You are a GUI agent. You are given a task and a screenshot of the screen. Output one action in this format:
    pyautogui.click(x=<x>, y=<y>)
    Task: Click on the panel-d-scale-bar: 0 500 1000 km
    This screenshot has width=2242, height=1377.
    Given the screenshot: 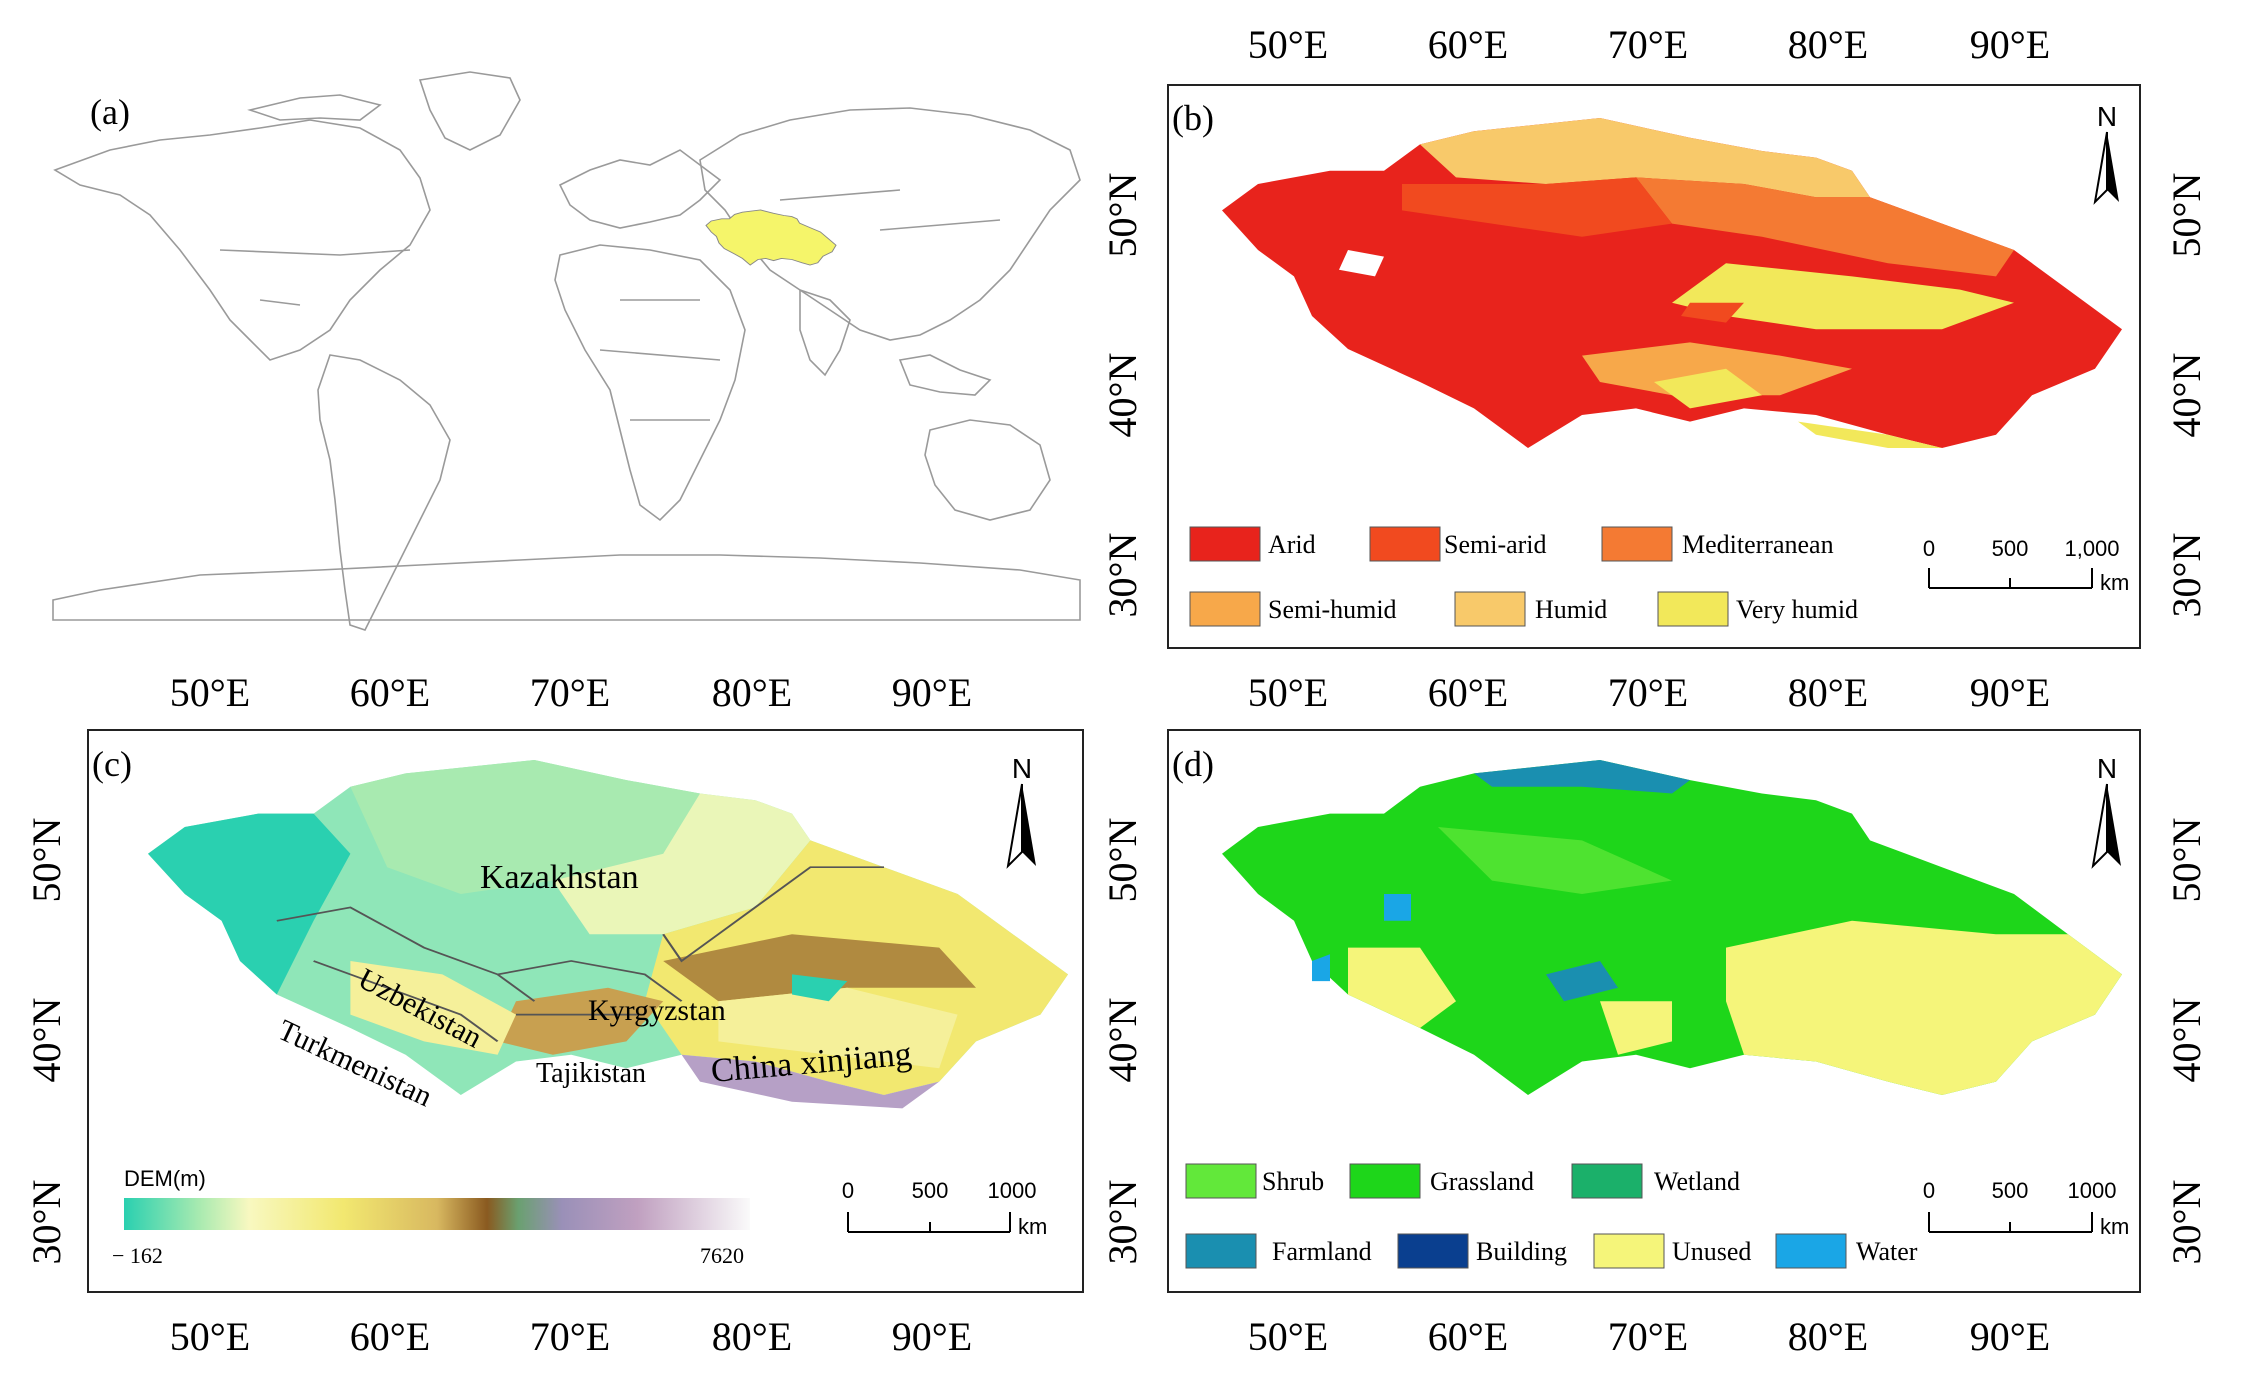 What is the action you would take?
    pyautogui.click(x=2026, y=1208)
    